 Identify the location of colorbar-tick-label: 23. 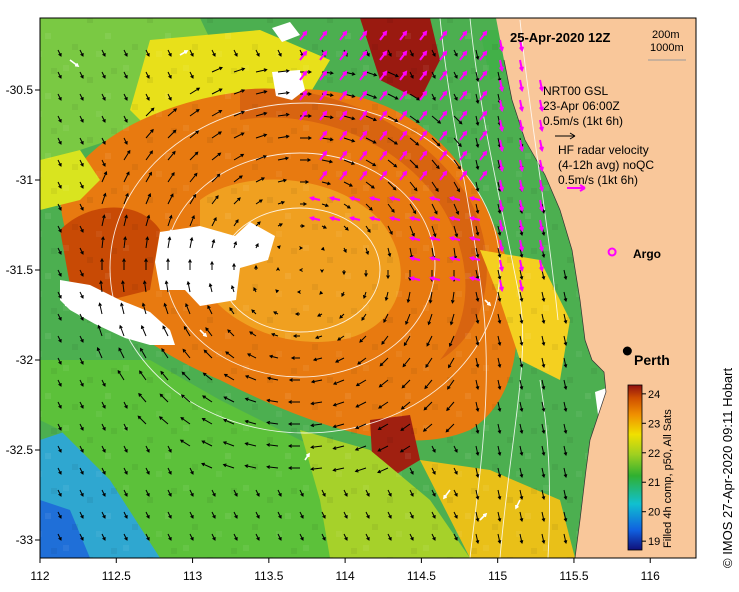
(654, 424).